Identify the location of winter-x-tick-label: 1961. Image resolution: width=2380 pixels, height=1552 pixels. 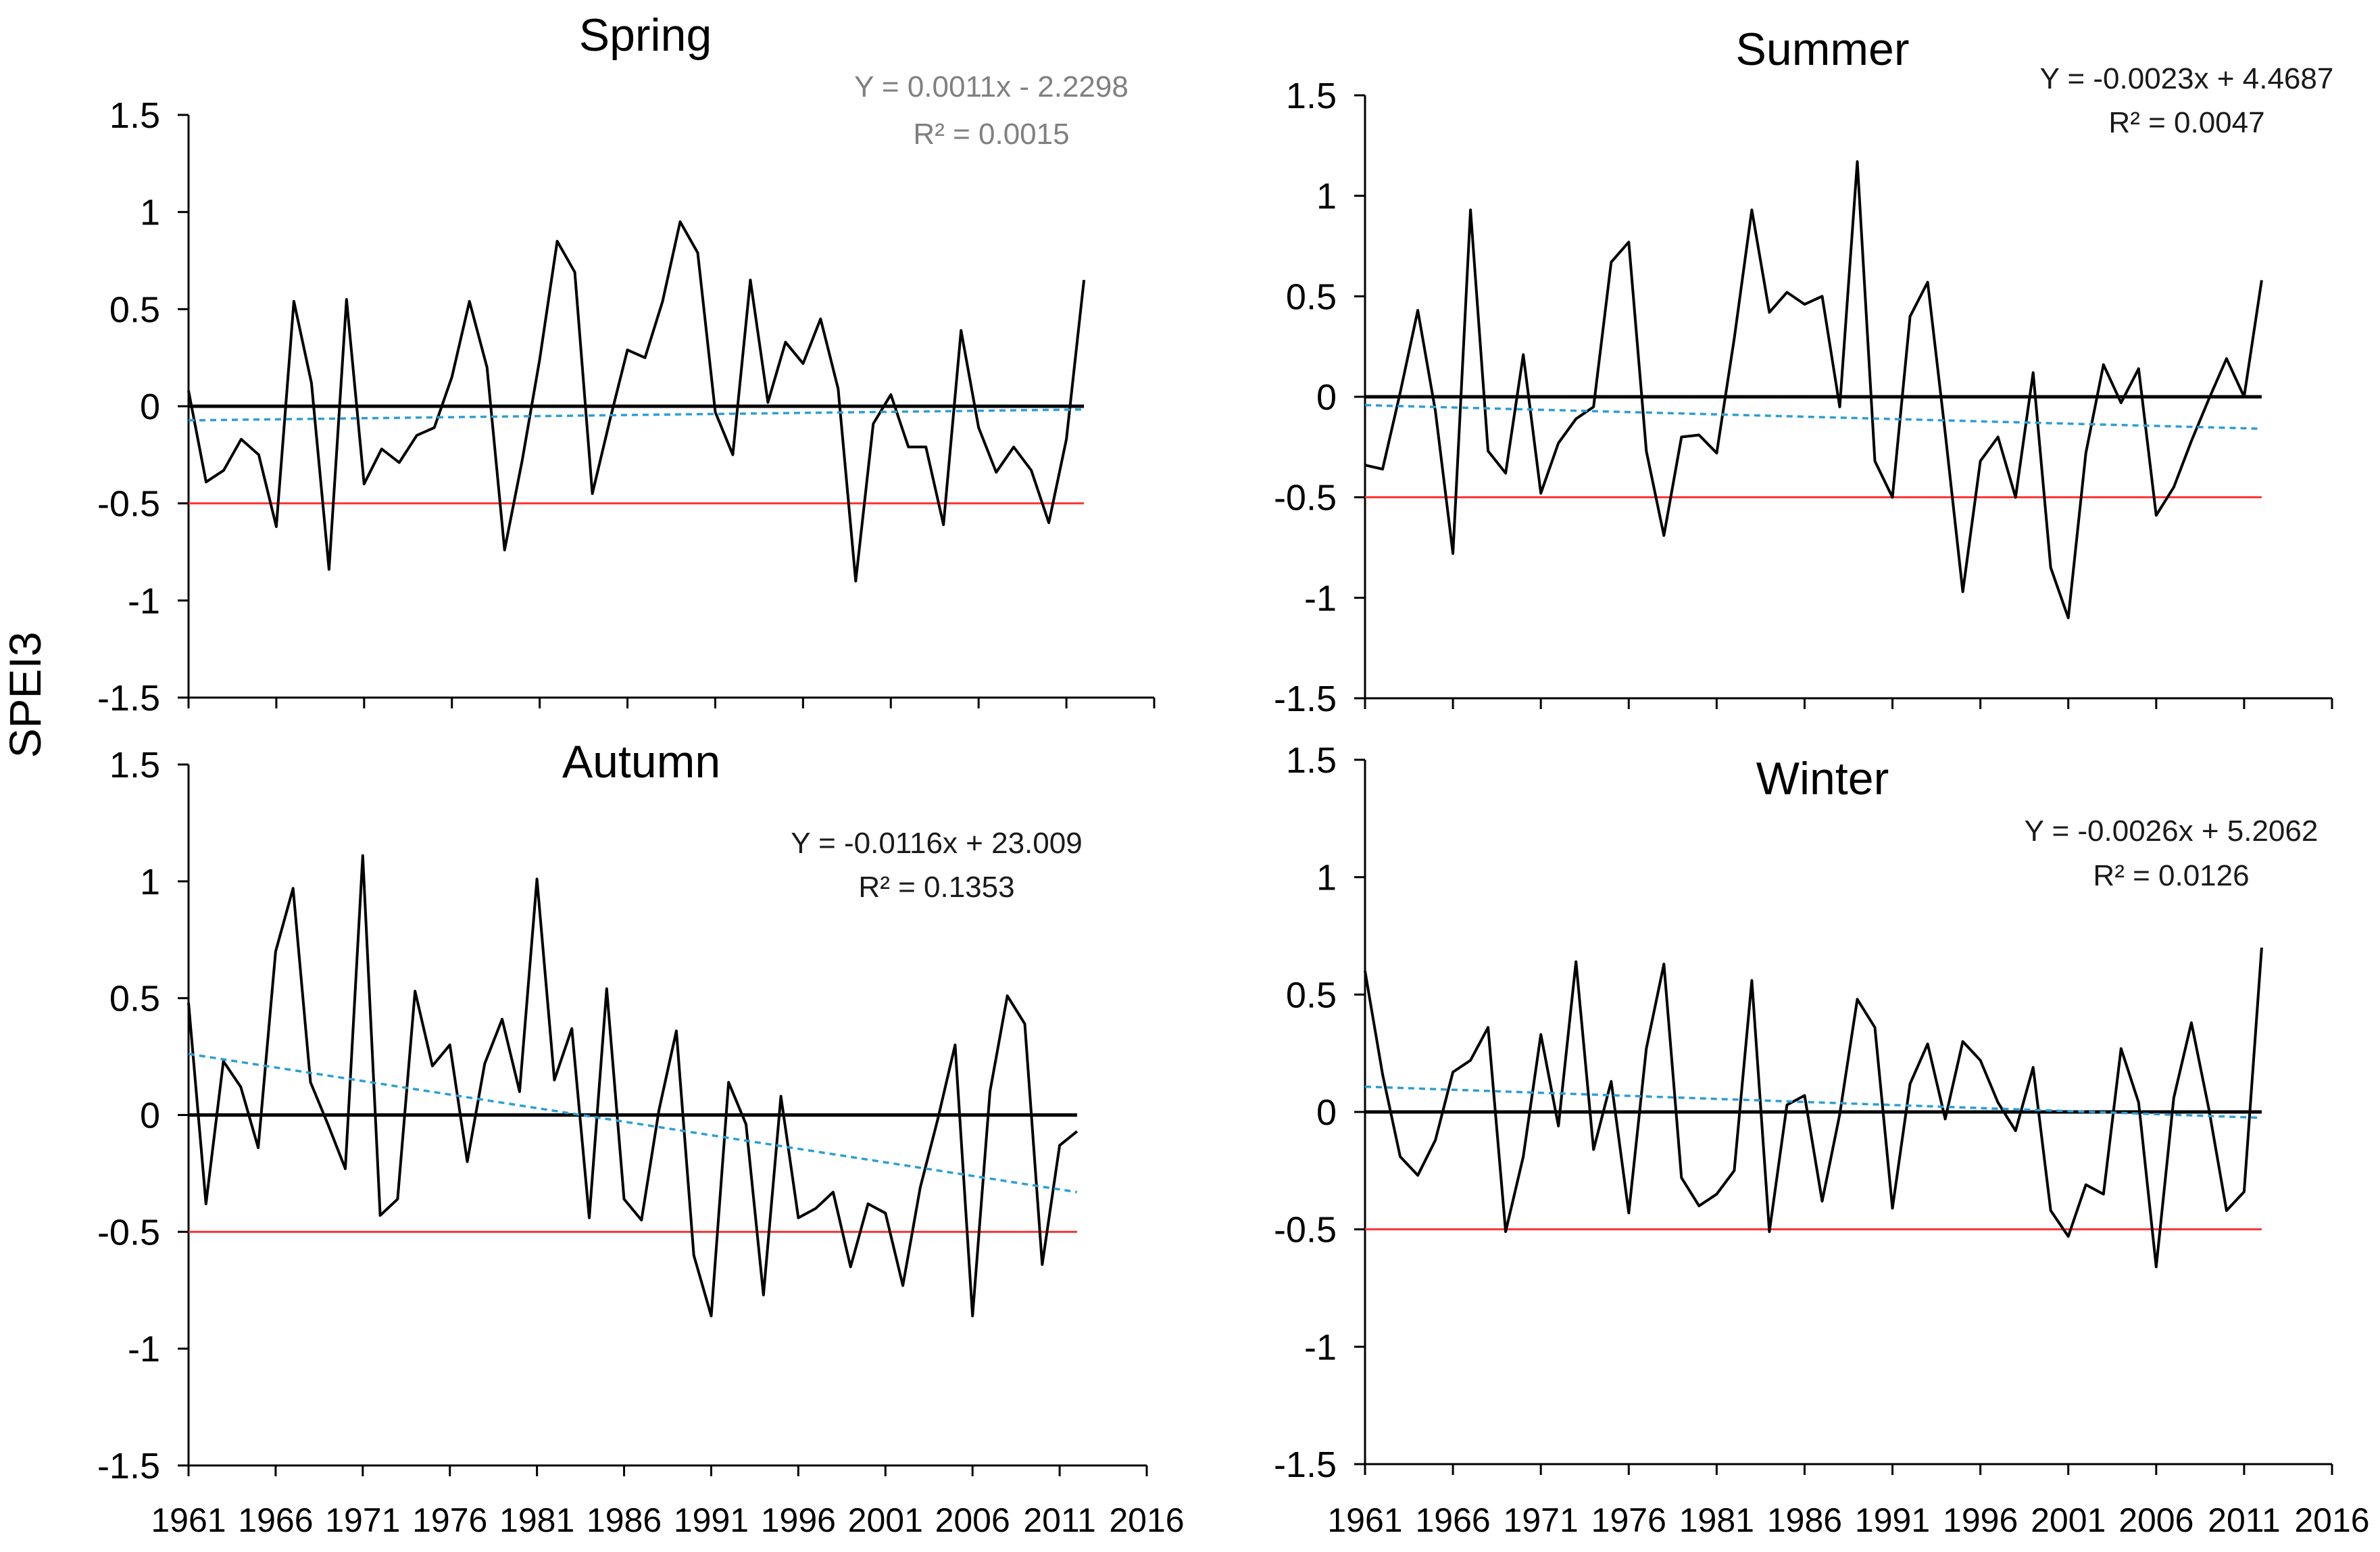
(1364, 1520).